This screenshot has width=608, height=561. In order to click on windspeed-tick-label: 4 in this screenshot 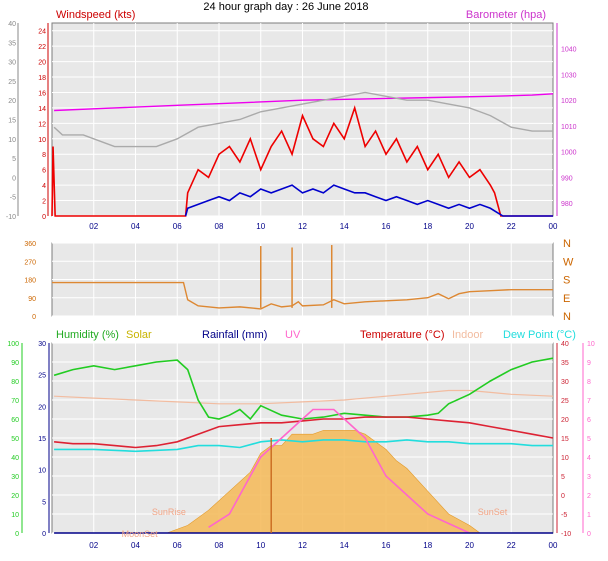, I will do `click(44, 186)`.